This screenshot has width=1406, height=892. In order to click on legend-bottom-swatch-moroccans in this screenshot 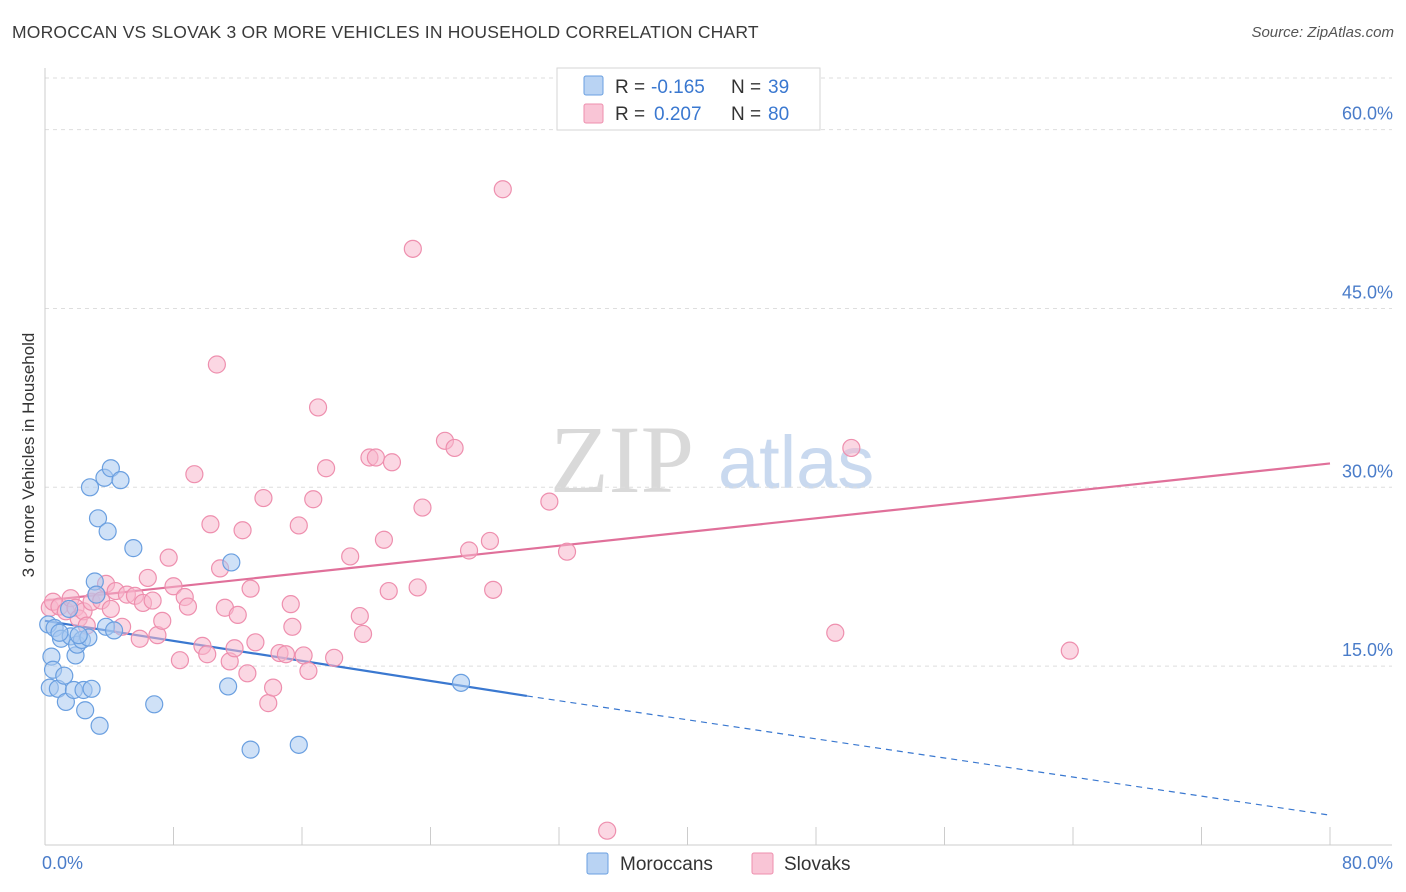, I will do `click(597, 863)`.